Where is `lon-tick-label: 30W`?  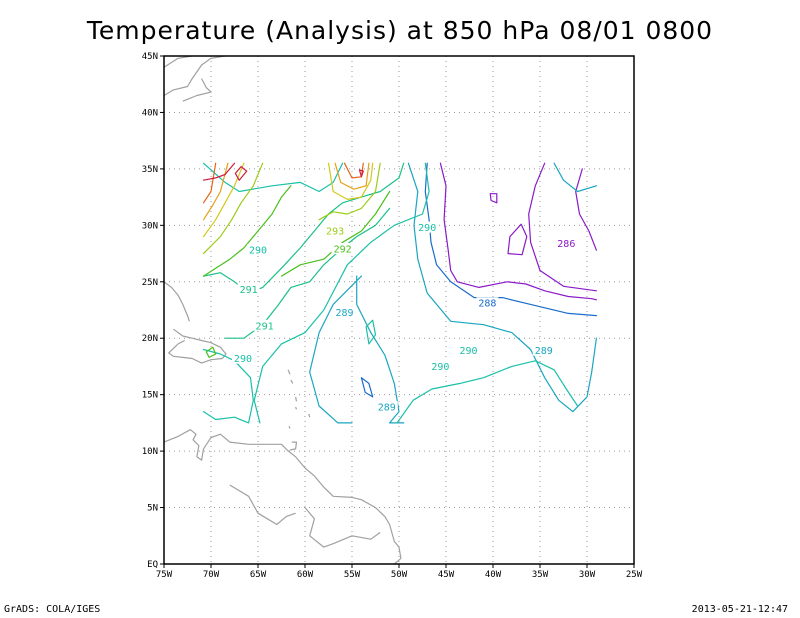 lon-tick-label: 30W is located at coordinates (587, 575).